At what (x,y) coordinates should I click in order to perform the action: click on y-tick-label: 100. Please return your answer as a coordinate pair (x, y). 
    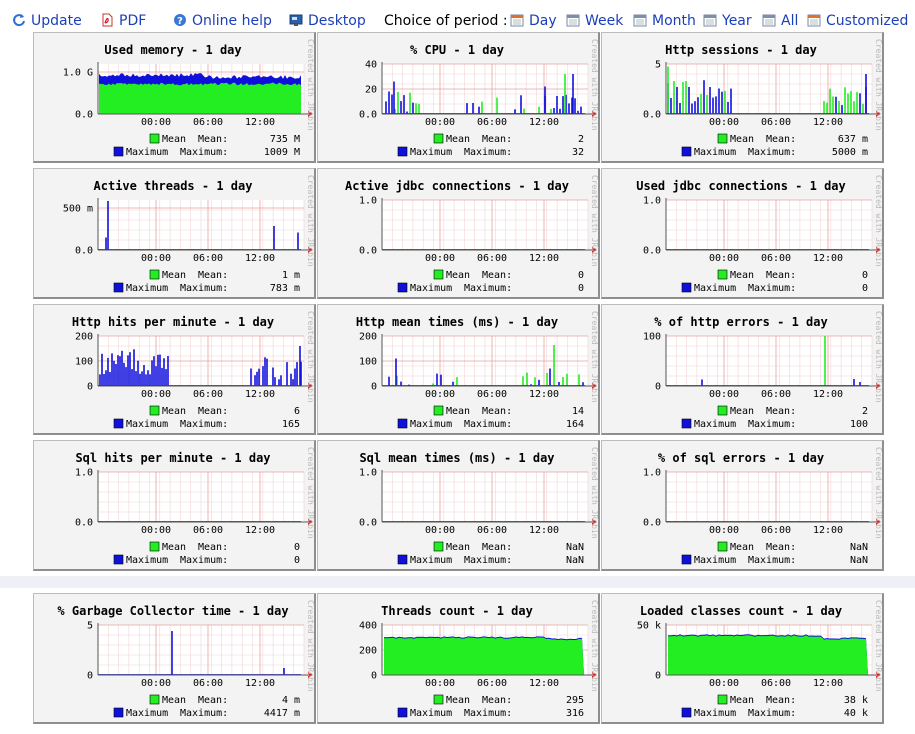
    Looking at the image, I should click on (84, 362).